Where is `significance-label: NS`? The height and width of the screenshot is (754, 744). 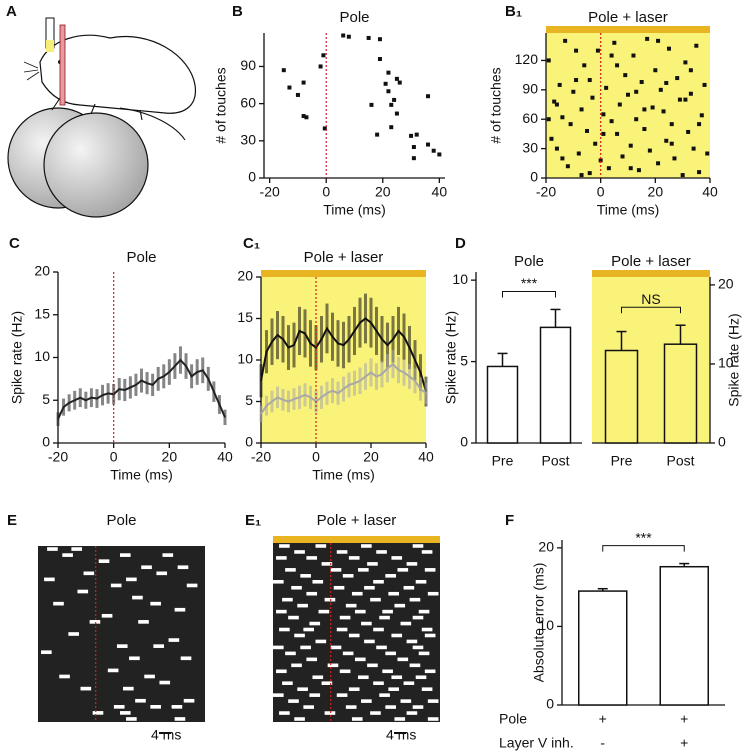
significance-label: NS is located at coordinates (650, 299).